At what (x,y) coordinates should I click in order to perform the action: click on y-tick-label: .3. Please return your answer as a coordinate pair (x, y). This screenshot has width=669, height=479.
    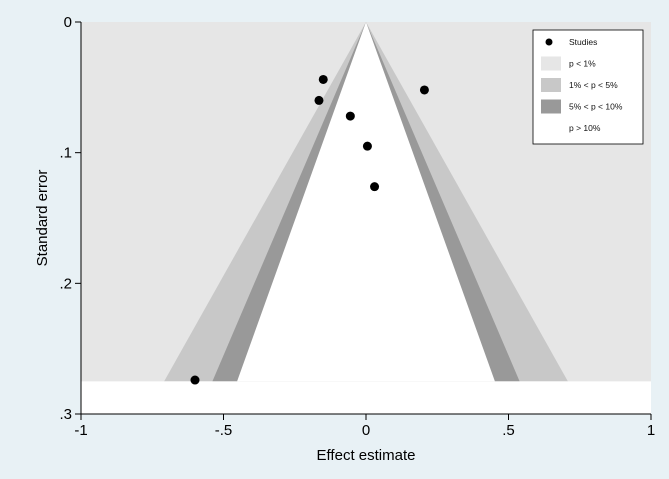
    Looking at the image, I should click on (65, 414).